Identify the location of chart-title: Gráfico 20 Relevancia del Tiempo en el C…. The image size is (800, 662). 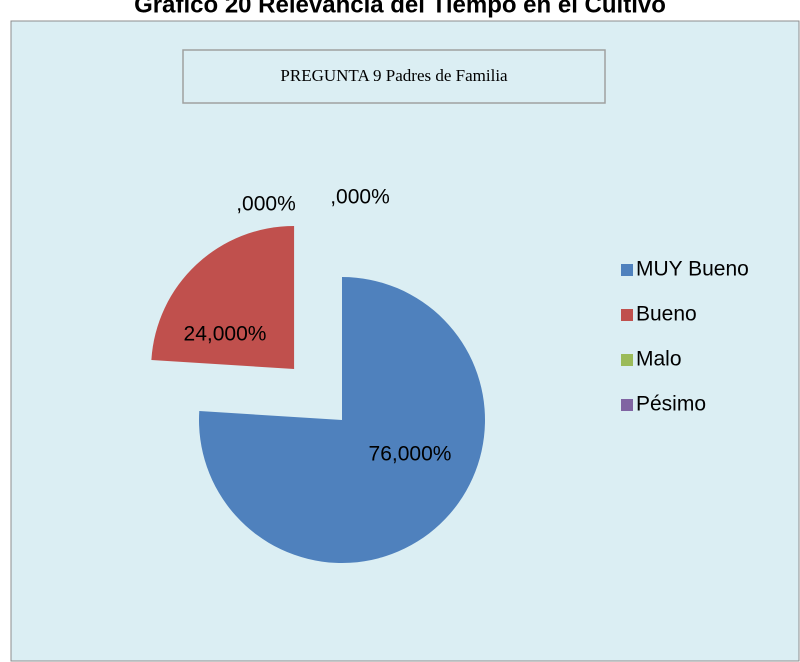
(400, 9).